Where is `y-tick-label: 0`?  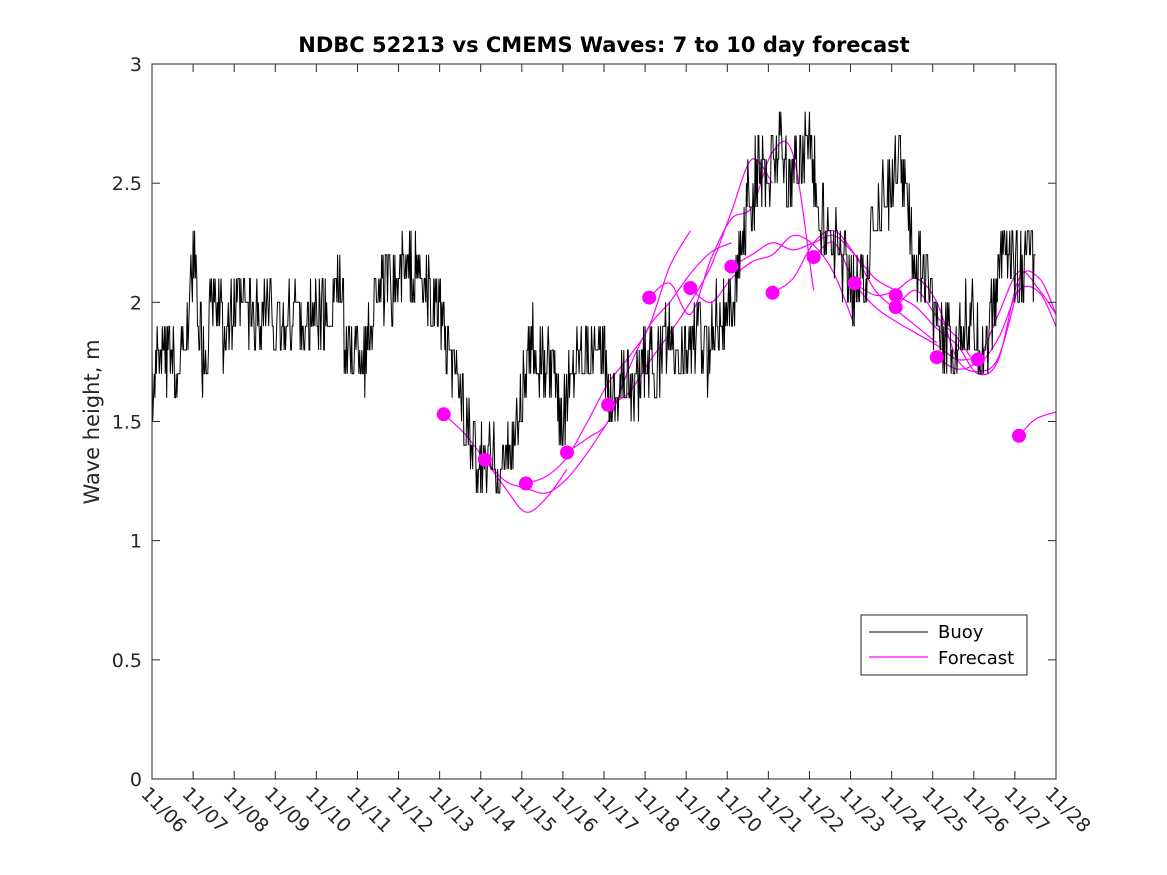
y-tick-label: 0 is located at coordinates (136, 780).